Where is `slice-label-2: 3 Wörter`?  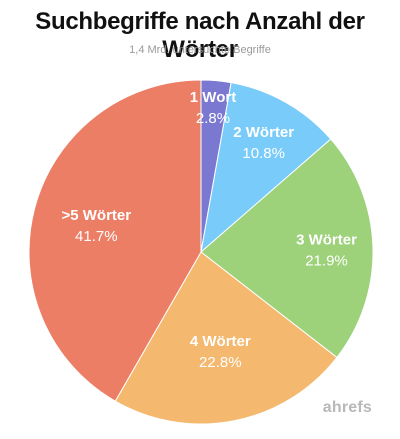 slice-label-2: 3 Wörter is located at coordinates (326, 240).